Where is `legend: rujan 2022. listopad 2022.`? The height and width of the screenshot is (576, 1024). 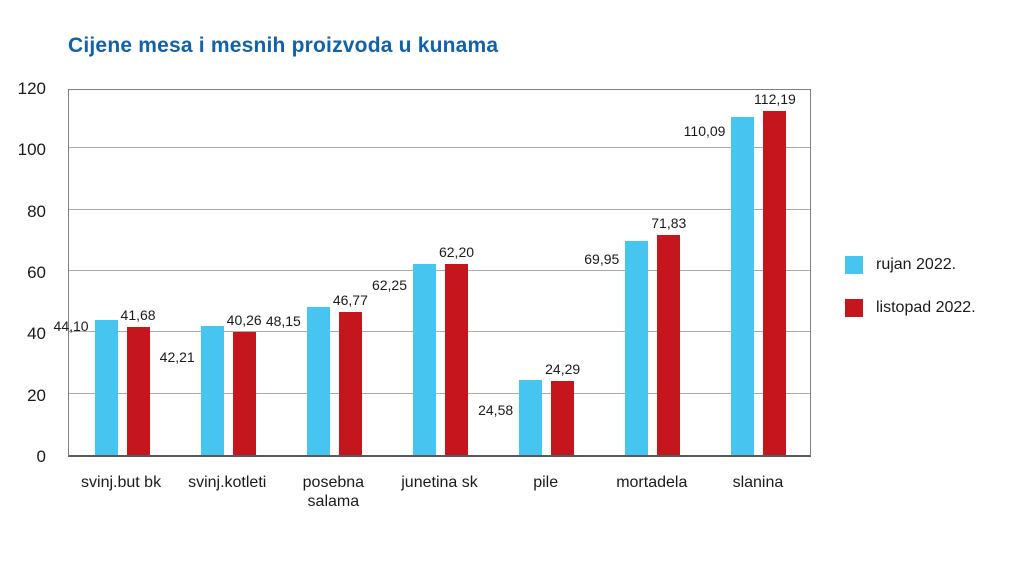
legend: rujan 2022. listopad 2022. is located at coordinates (910, 286).